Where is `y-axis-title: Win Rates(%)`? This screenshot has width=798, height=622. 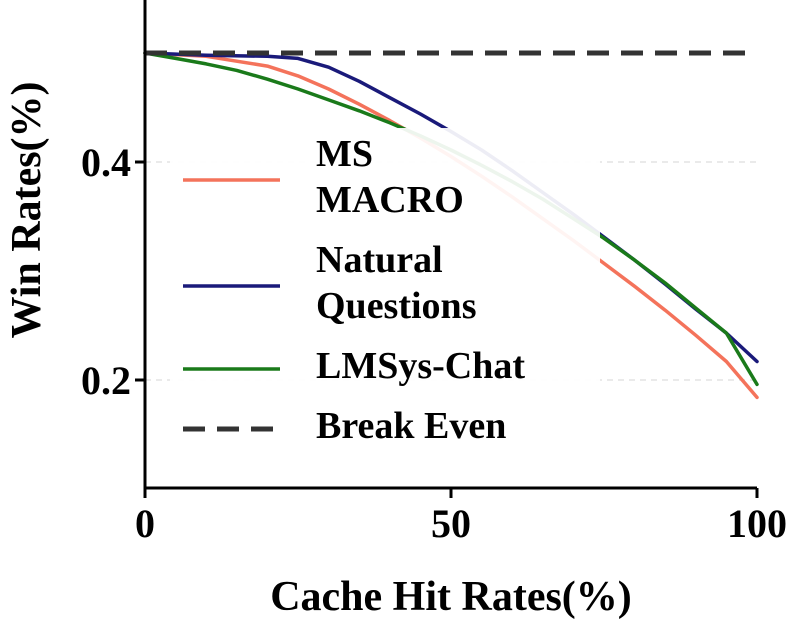
y-axis-title: Win Rates(%) is located at coordinates (27, 209).